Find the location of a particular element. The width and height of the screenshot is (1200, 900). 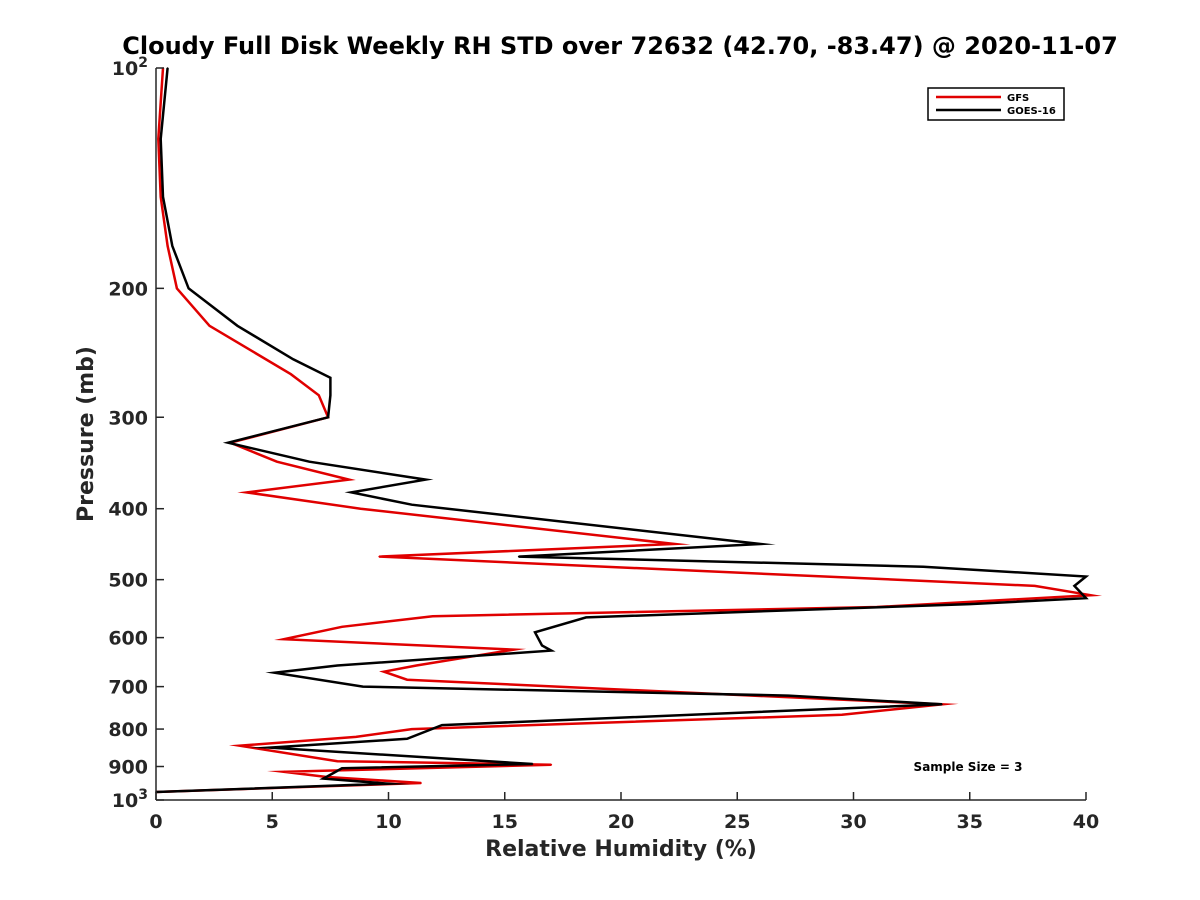

legend: GFS GOES-16 is located at coordinates (996, 104).